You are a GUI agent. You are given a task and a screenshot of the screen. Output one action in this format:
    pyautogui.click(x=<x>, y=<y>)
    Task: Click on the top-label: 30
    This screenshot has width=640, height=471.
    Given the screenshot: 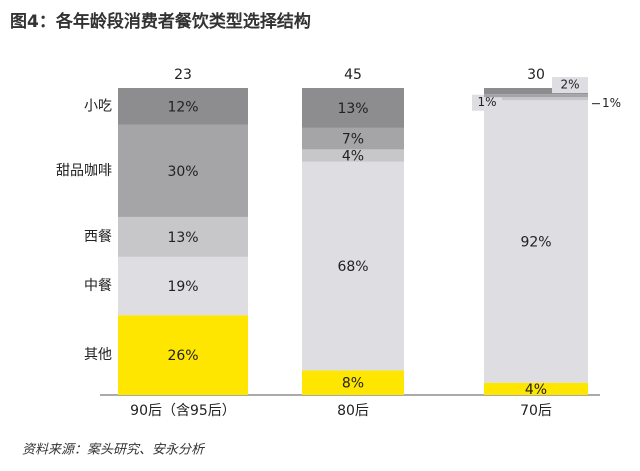 What is the action you would take?
    pyautogui.click(x=536, y=75)
    